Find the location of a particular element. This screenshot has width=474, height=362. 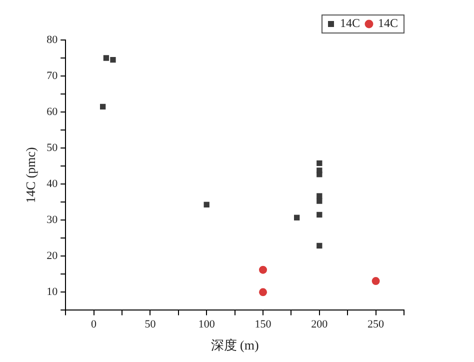

y-axis-title: 14C (pmc) is located at coordinates (30, 175).